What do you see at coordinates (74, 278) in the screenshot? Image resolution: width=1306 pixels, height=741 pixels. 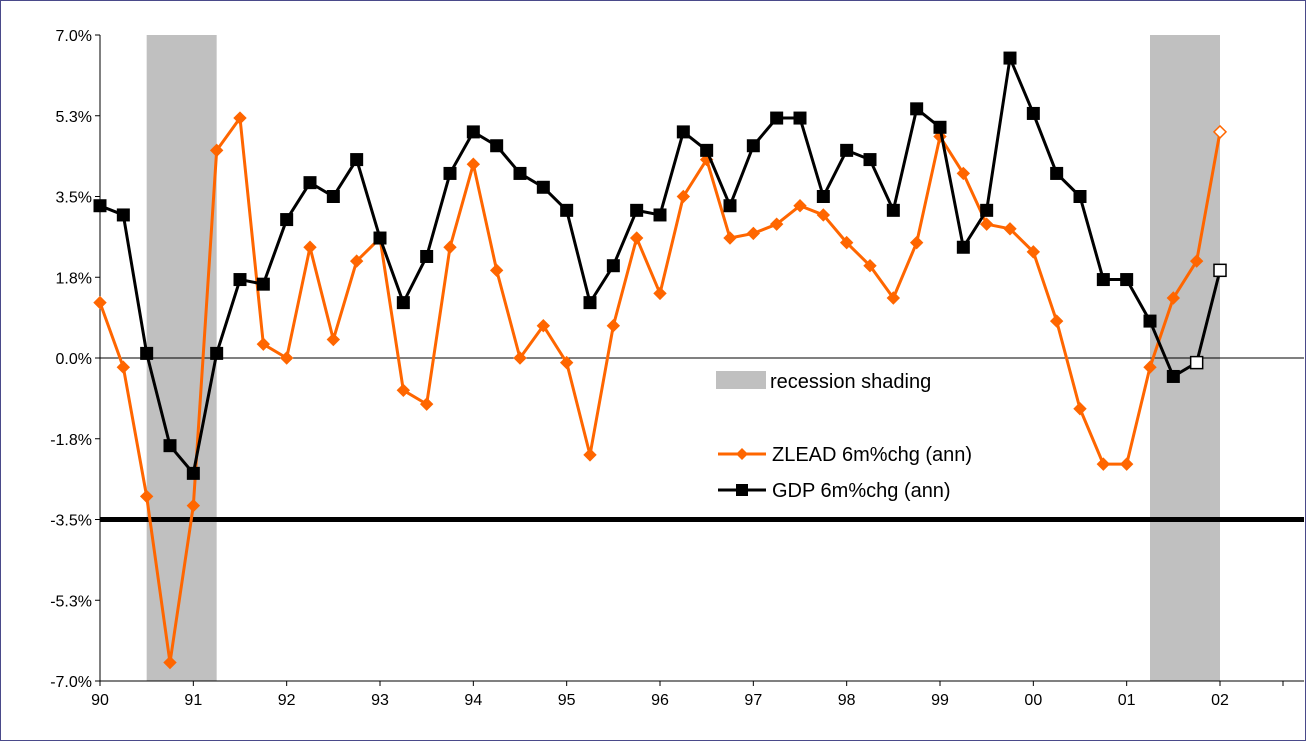 I see `y-tick-label: 1.8%` at bounding box center [74, 278].